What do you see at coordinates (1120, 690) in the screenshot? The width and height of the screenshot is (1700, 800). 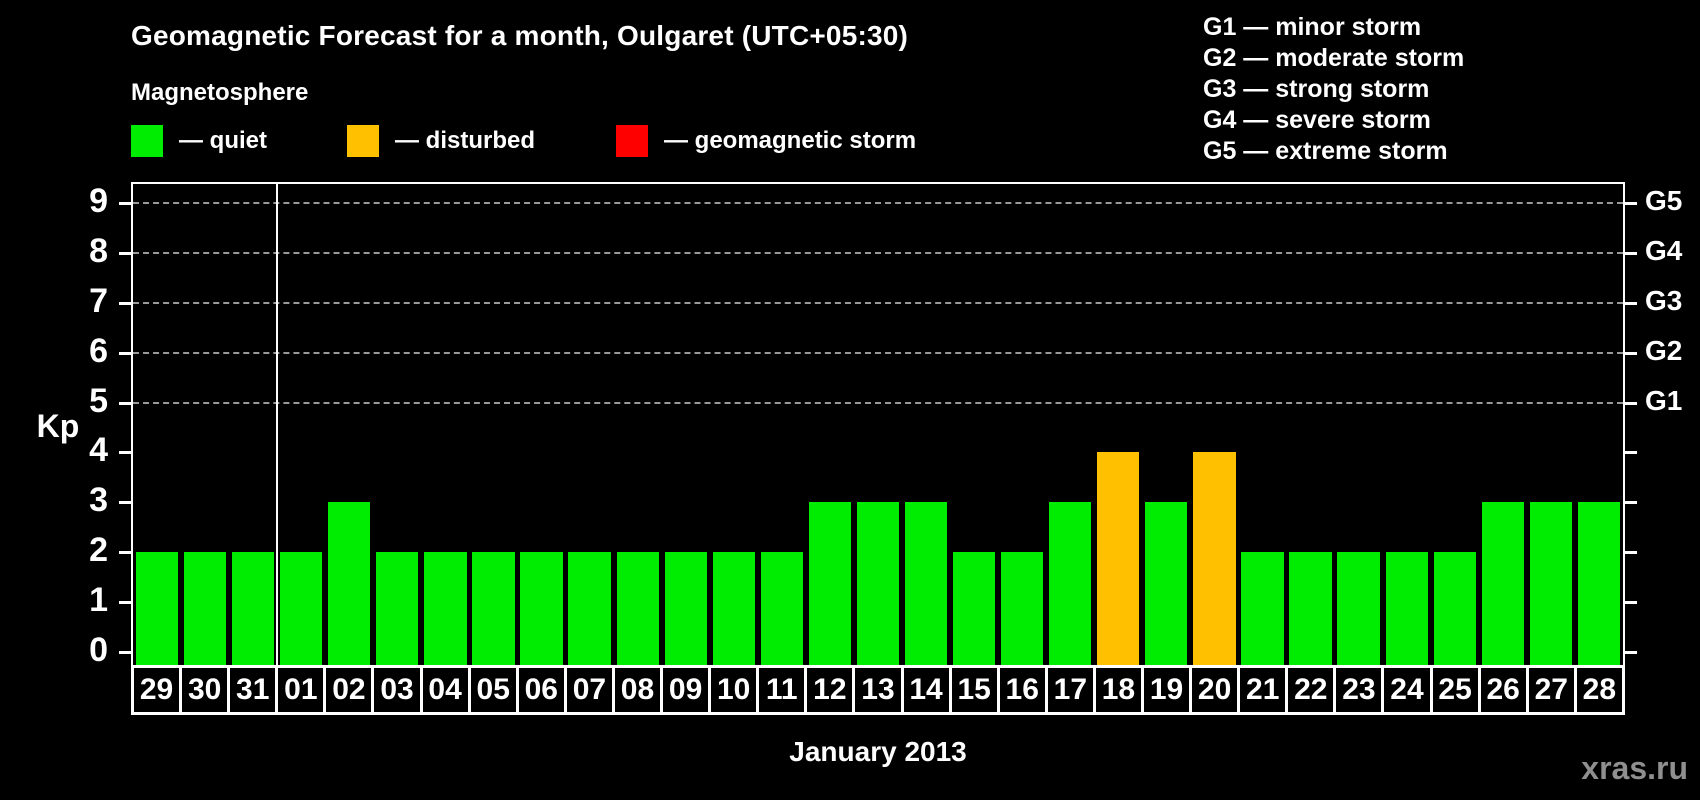 I see `day-label-18: 18` at bounding box center [1120, 690].